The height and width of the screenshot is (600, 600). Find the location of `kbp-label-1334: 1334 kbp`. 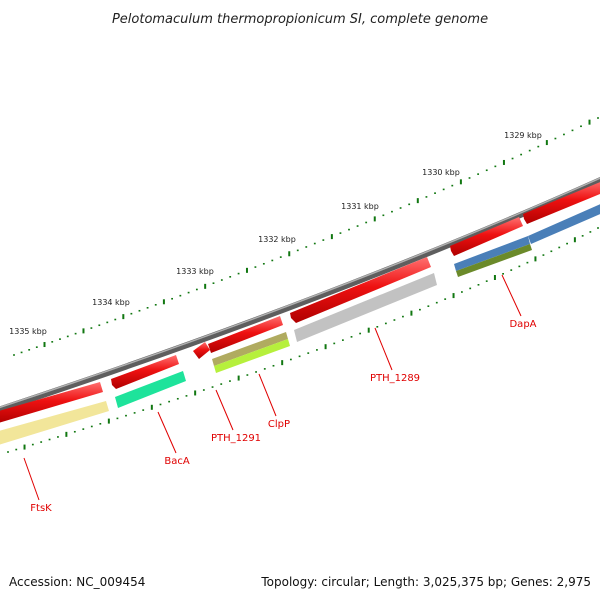

kbp-label-1334: 1334 kbp is located at coordinates (111, 302).